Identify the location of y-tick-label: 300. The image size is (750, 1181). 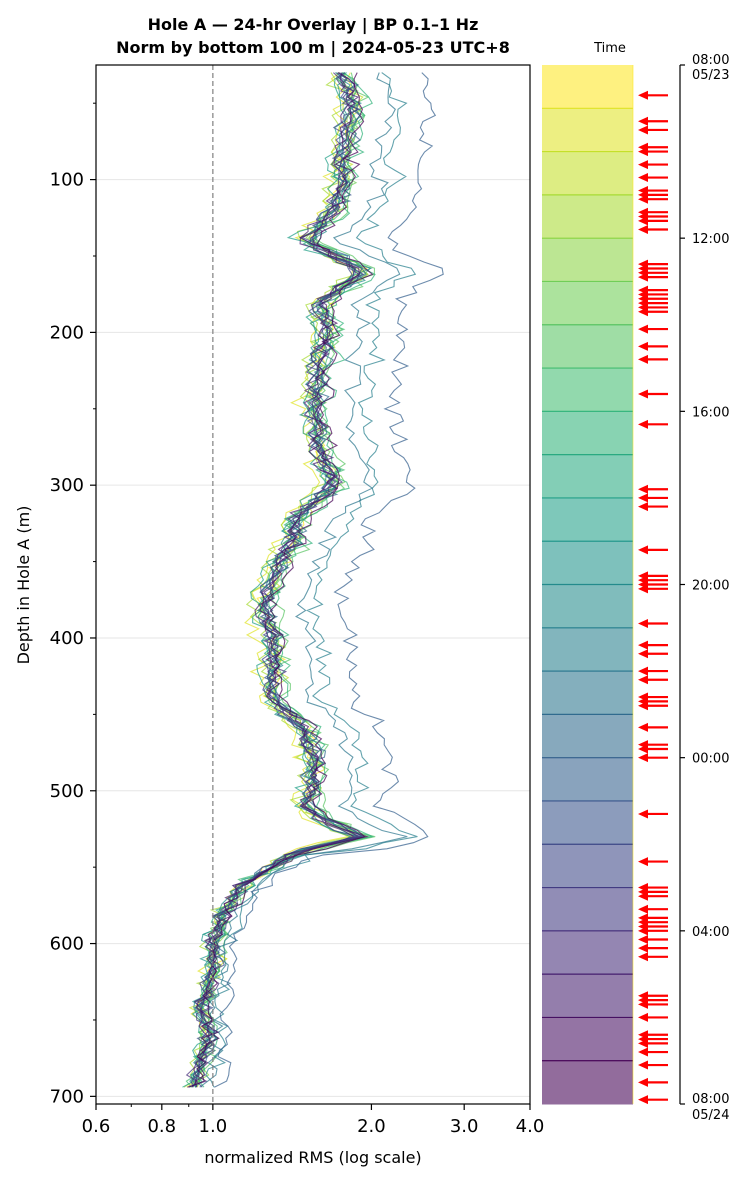
(67, 485).